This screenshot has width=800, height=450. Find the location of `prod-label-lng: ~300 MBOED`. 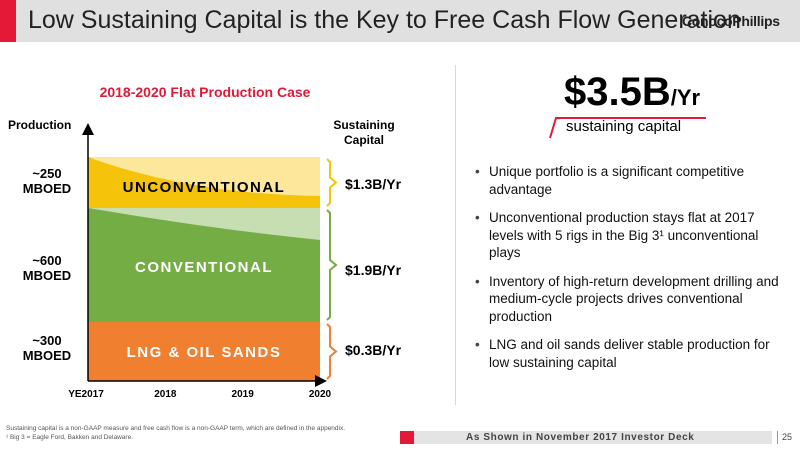

prod-label-lng: ~300 MBOED is located at coordinates (47, 348).